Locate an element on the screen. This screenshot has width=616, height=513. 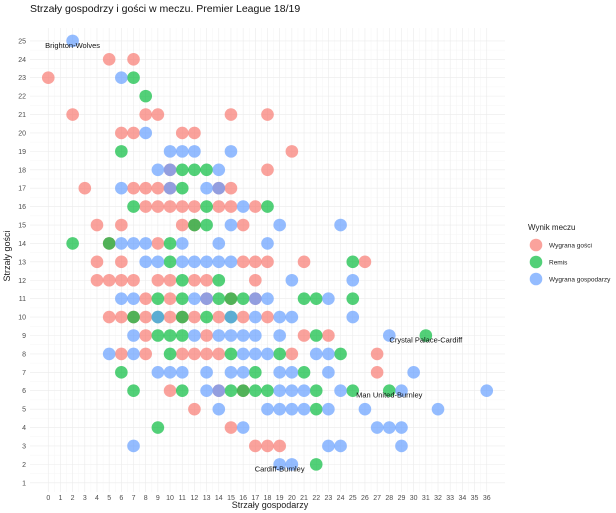
x-tick-label: 23 is located at coordinates (328, 498).